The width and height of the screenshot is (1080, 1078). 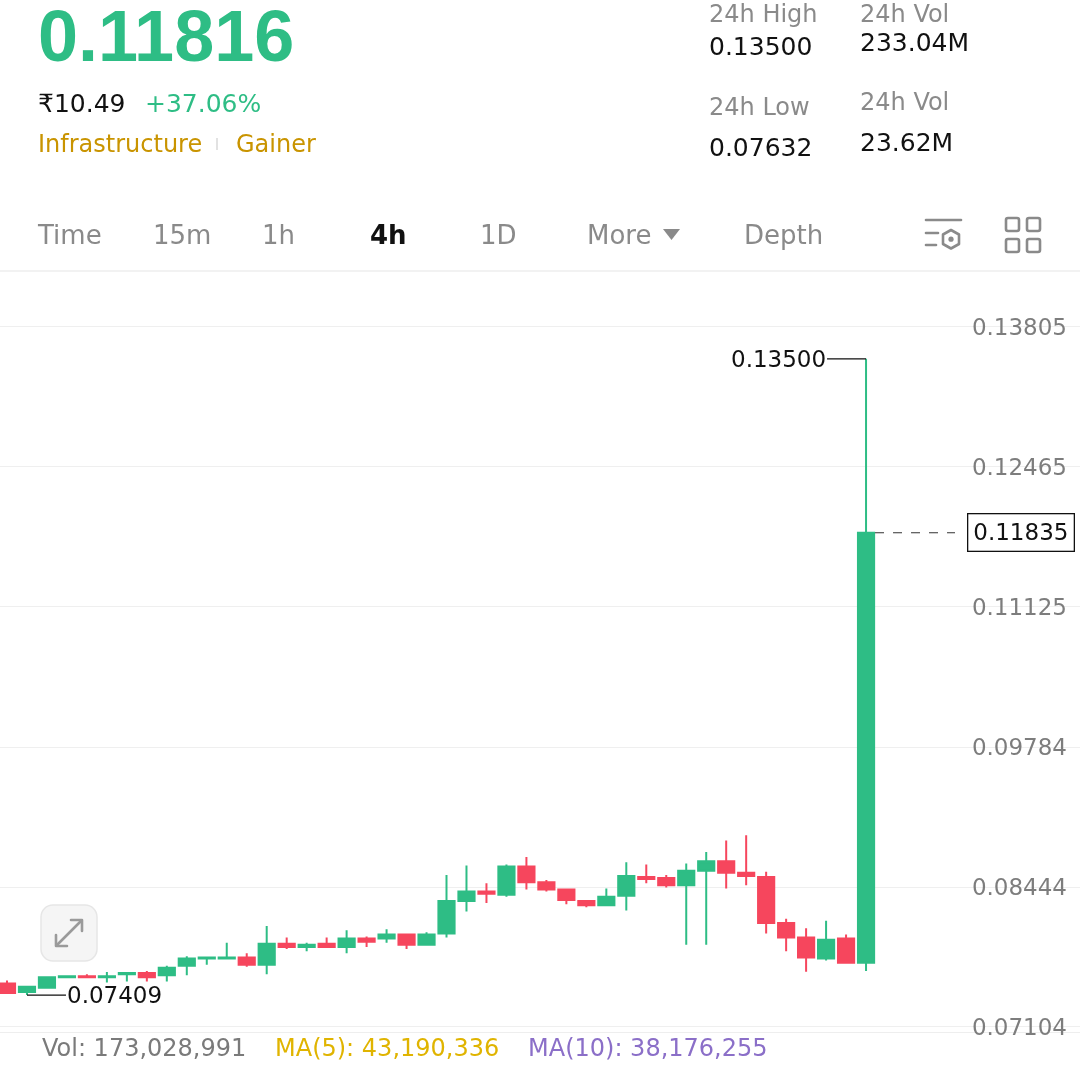 I want to click on text: 0.07632, so click(x=761, y=147).